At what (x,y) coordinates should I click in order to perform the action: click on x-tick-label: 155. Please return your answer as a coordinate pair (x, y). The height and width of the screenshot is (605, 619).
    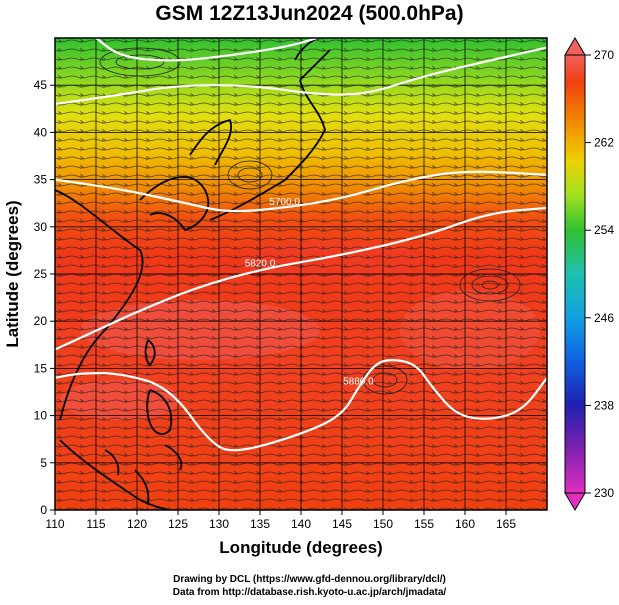
    Looking at the image, I should click on (424, 524).